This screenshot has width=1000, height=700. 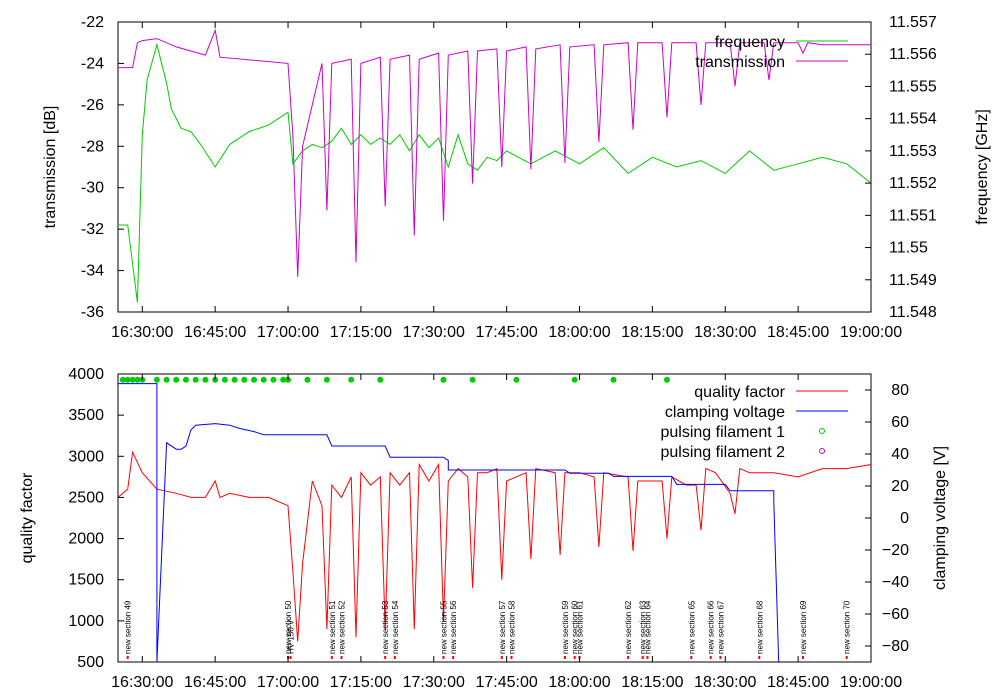 I want to click on annotation-label-4: new section 52, so click(x=342, y=627).